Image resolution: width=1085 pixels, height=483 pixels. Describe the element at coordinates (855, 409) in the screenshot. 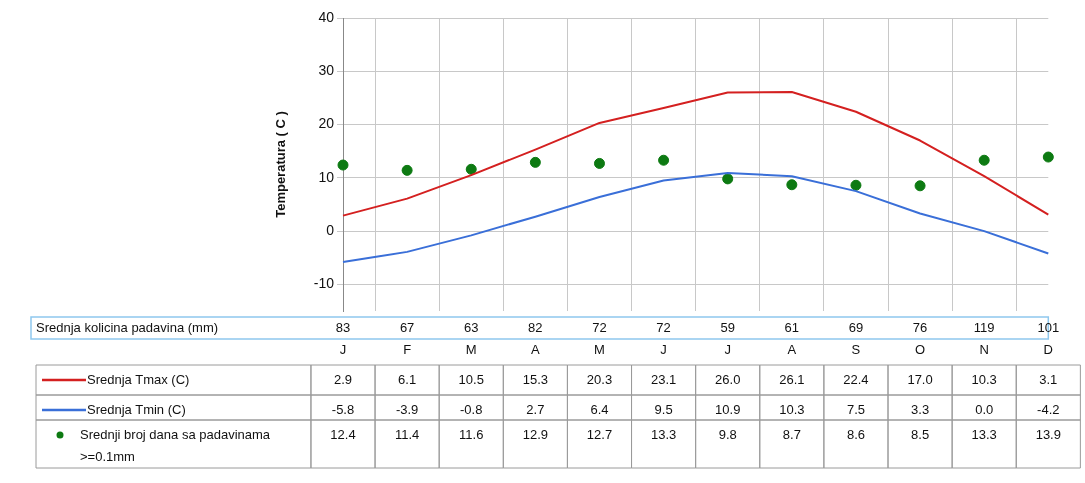

I see `data-label: 7.5` at that location.